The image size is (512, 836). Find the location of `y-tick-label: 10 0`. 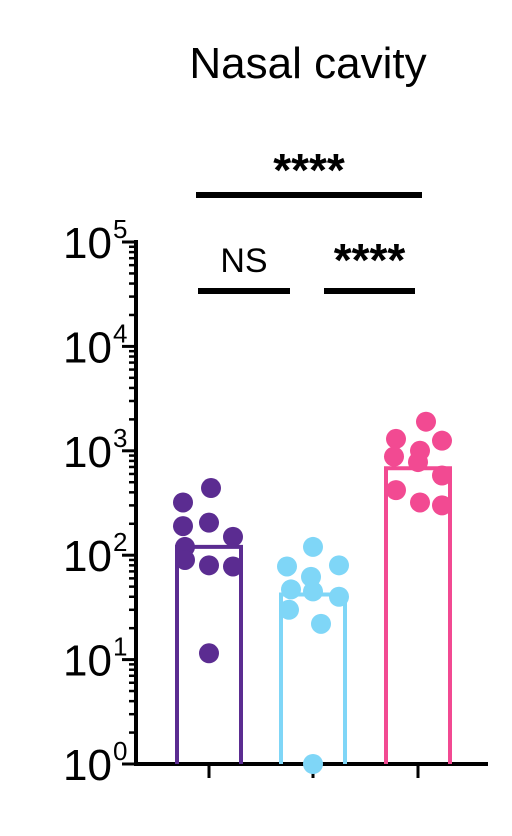

y-tick-label: 10 0 is located at coordinates (95, 763).